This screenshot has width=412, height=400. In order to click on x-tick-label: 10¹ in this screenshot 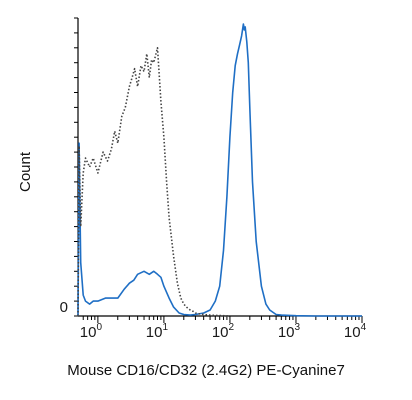, I will do `click(157, 331)`.